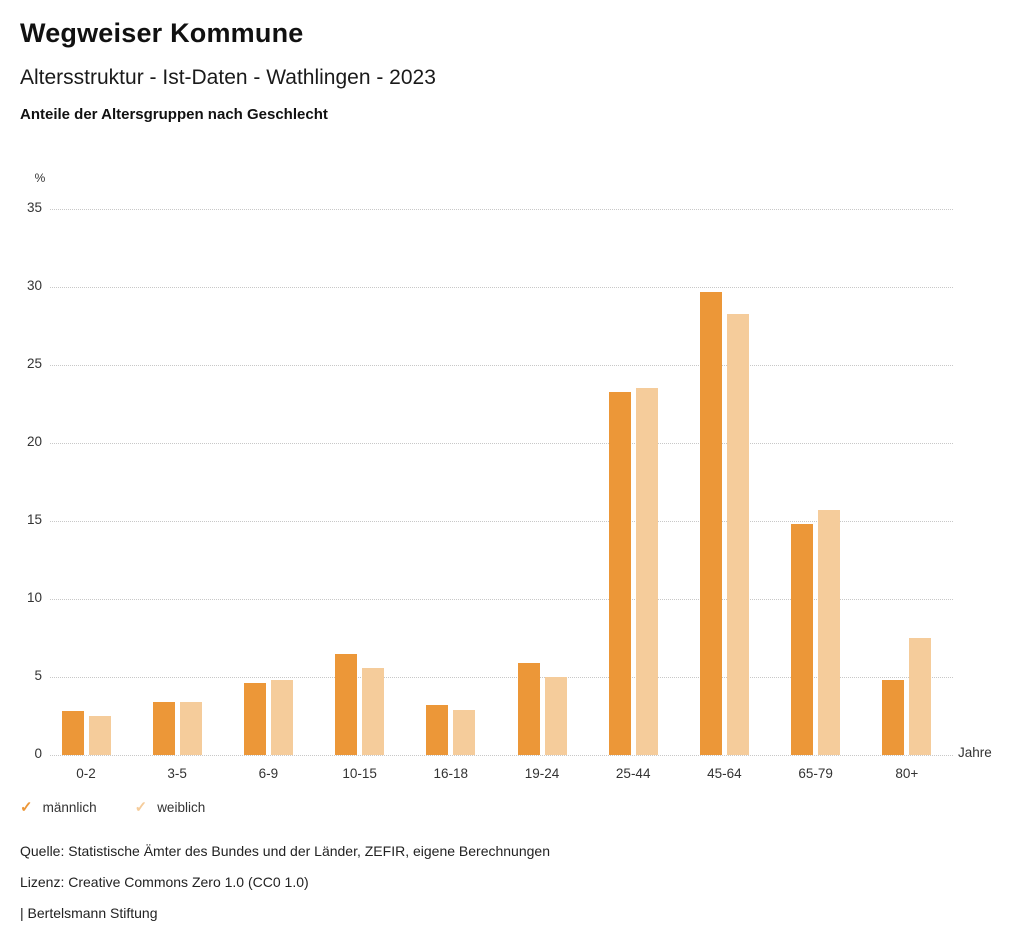  I want to click on y-tick-label-35: 35, so click(34, 207).